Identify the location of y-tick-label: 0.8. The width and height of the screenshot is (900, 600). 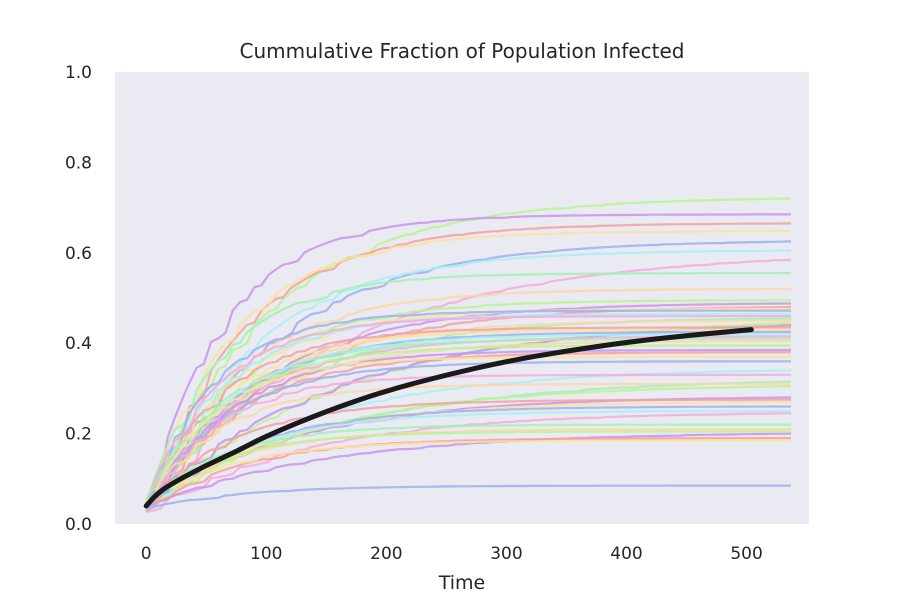
(78, 163).